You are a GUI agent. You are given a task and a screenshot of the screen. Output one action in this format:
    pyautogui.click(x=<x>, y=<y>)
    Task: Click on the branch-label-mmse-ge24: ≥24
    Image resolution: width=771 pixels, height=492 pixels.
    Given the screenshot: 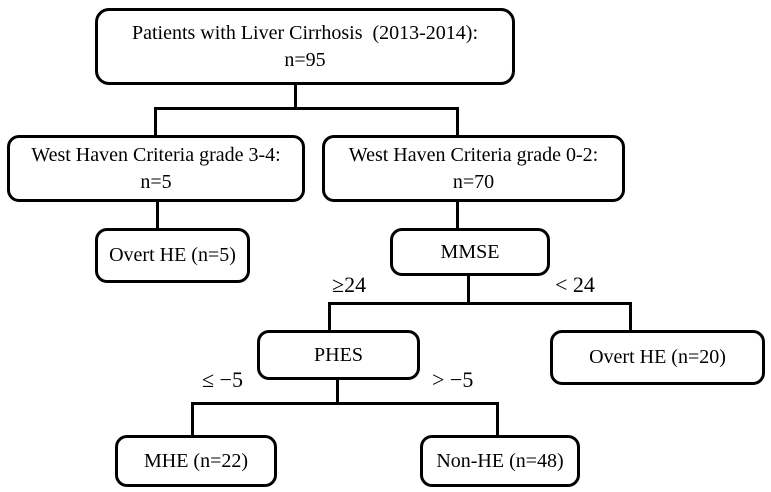 What is the action you would take?
    pyautogui.click(x=349, y=285)
    